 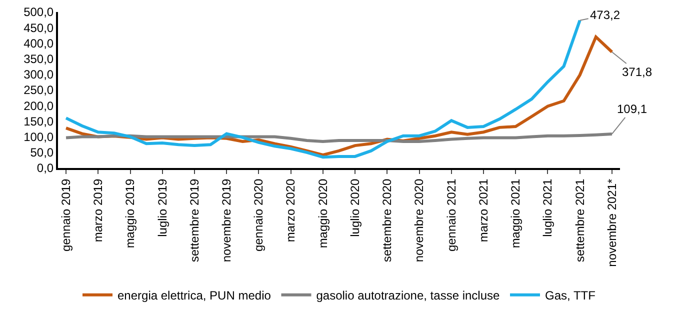 What do you see at coordinates (162, 207) in the screenshot?
I see `x-tick-label: luglio 2019` at bounding box center [162, 207].